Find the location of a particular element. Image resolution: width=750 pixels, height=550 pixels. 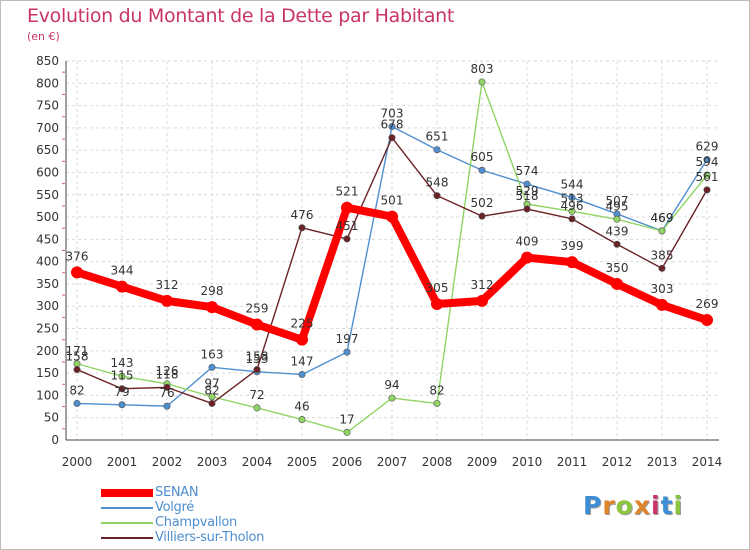

legend-swatch is located at coordinates (127, 507).